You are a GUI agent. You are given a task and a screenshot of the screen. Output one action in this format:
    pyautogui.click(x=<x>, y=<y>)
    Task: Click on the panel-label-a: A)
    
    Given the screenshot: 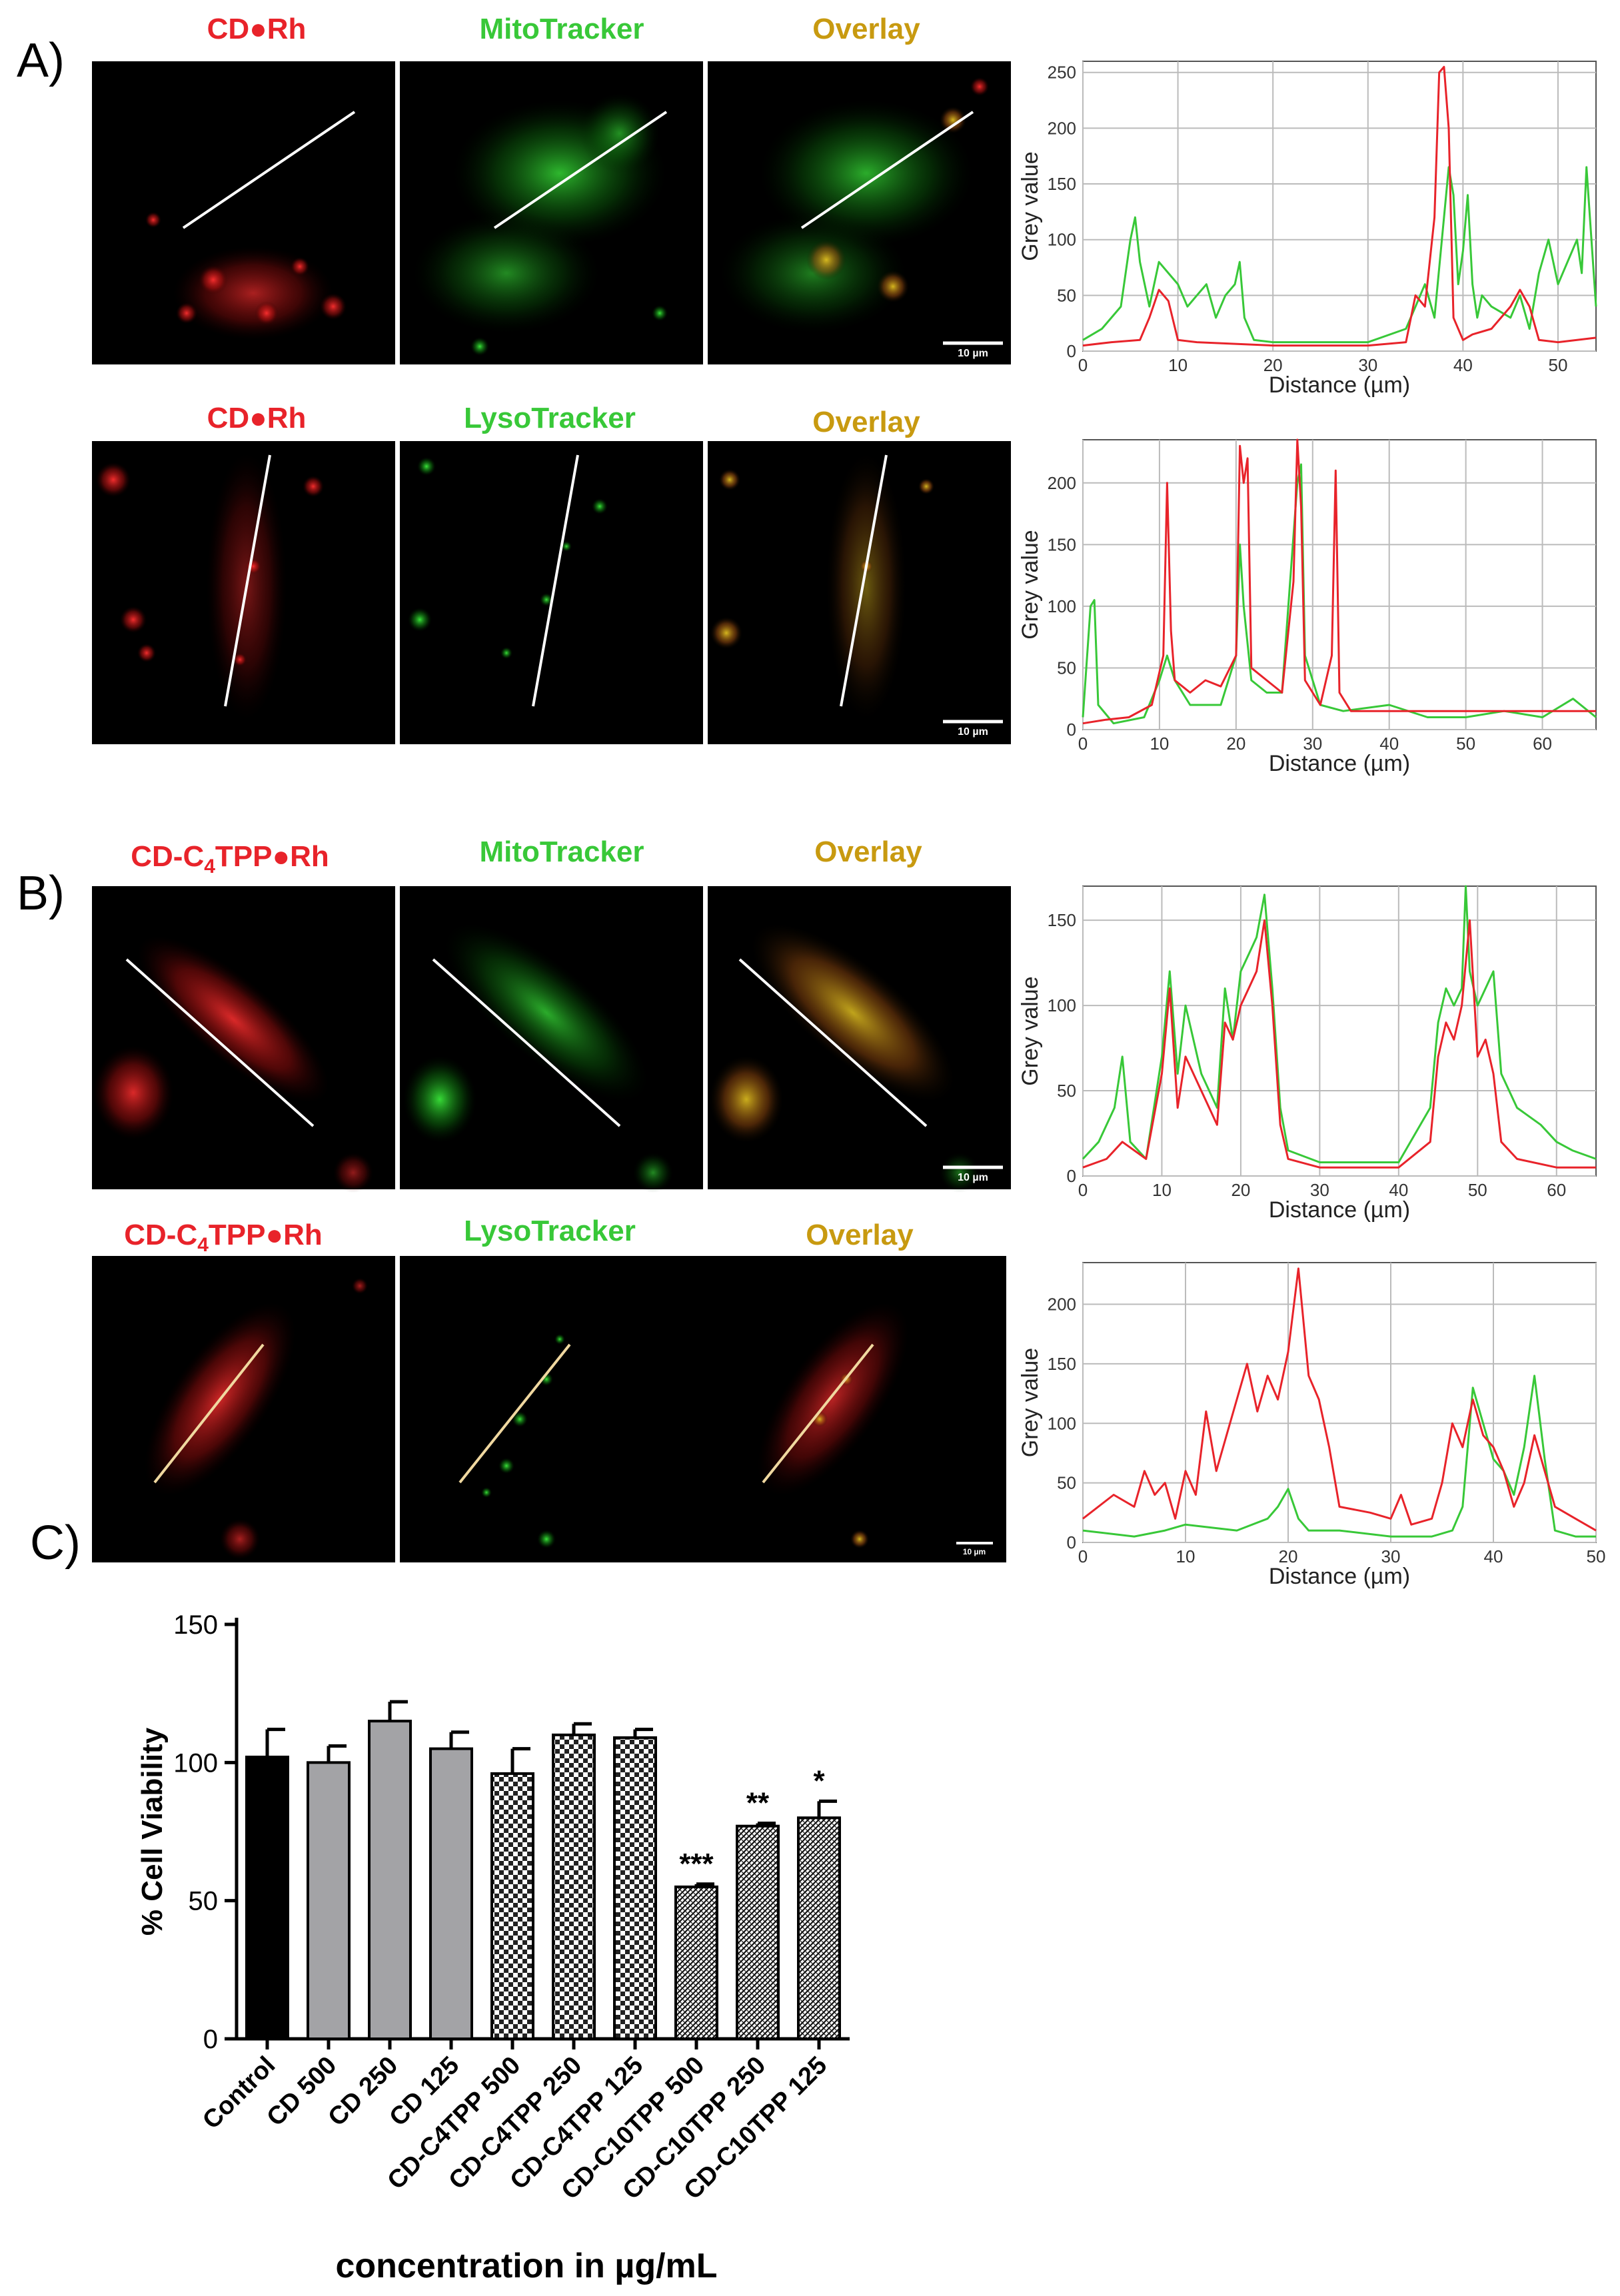 What is the action you would take?
    pyautogui.click(x=41, y=60)
    